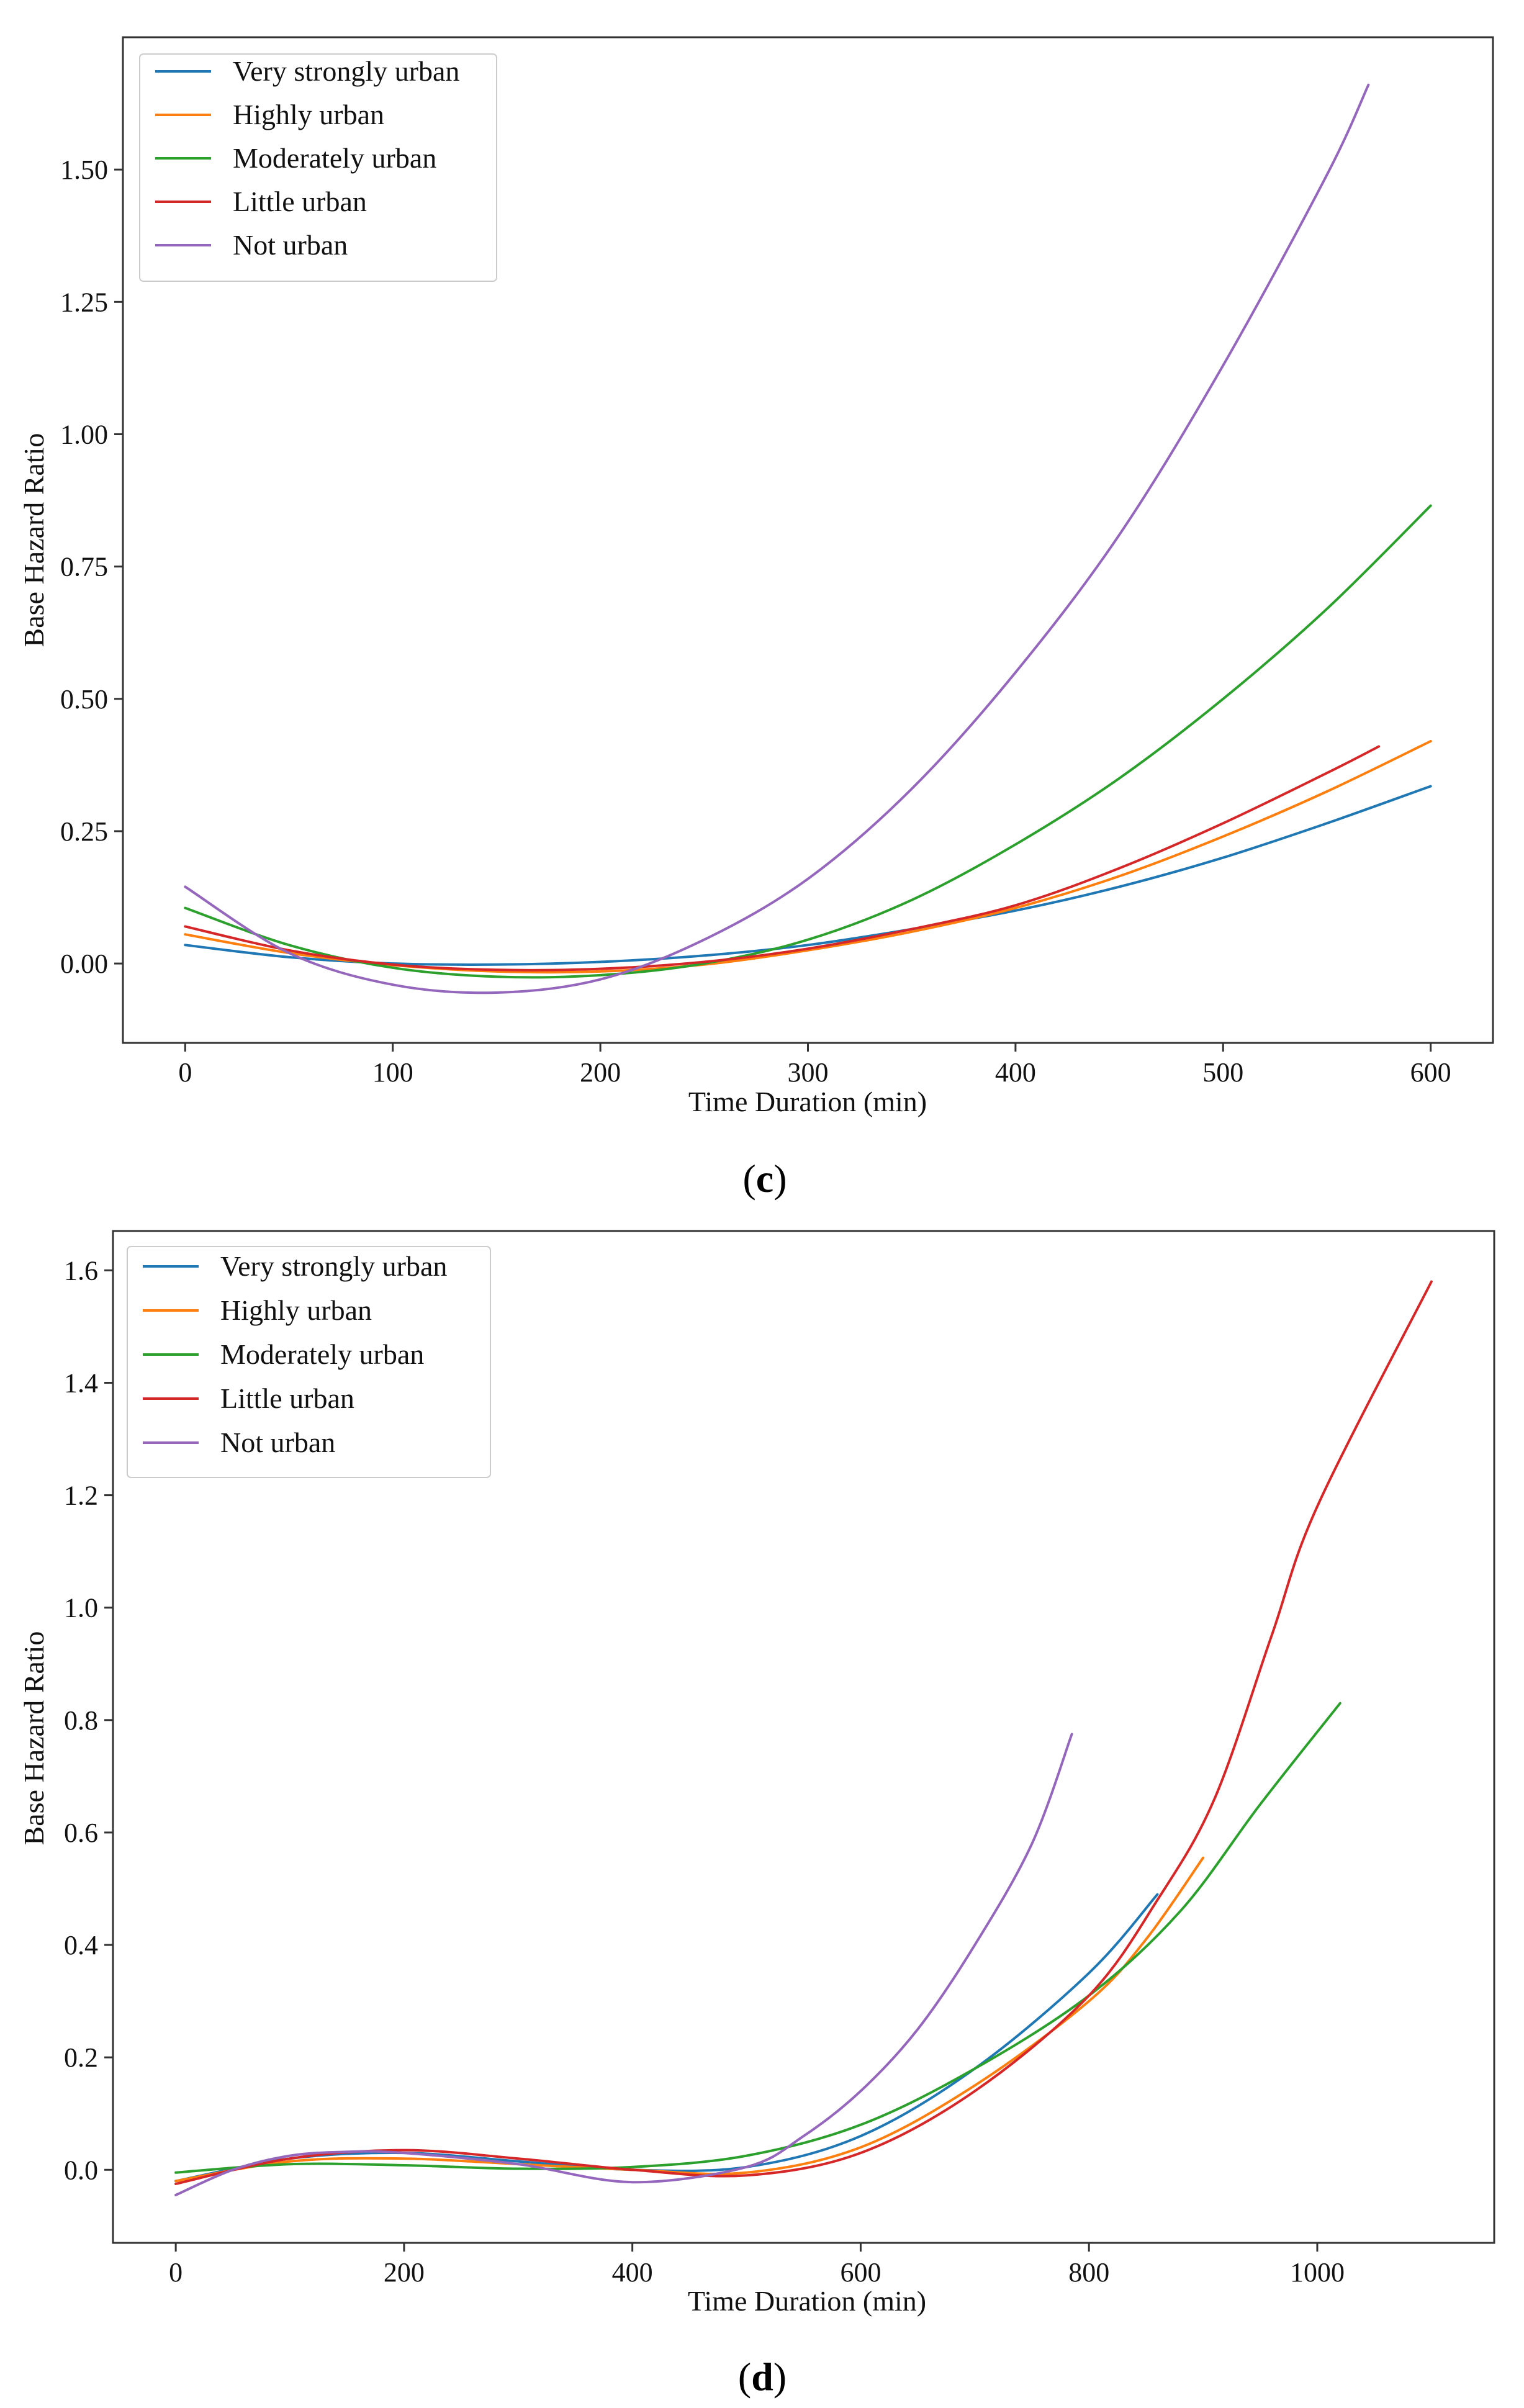  What do you see at coordinates (808, 1102) in the screenshot?
I see `x-axis-label-c: Time Duration (min)` at bounding box center [808, 1102].